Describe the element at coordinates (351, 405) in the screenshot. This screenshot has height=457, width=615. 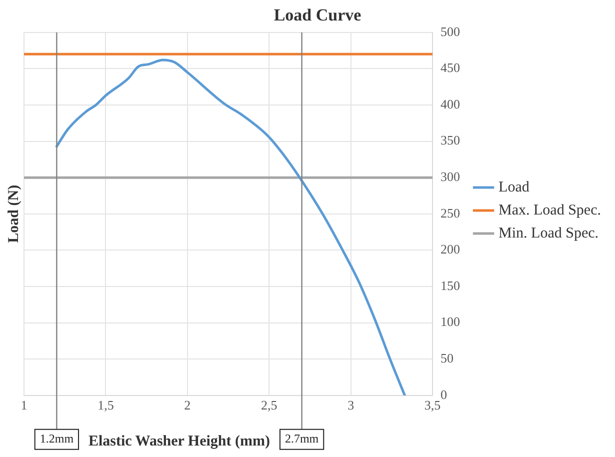
I see `x-tick-label: 3` at that location.